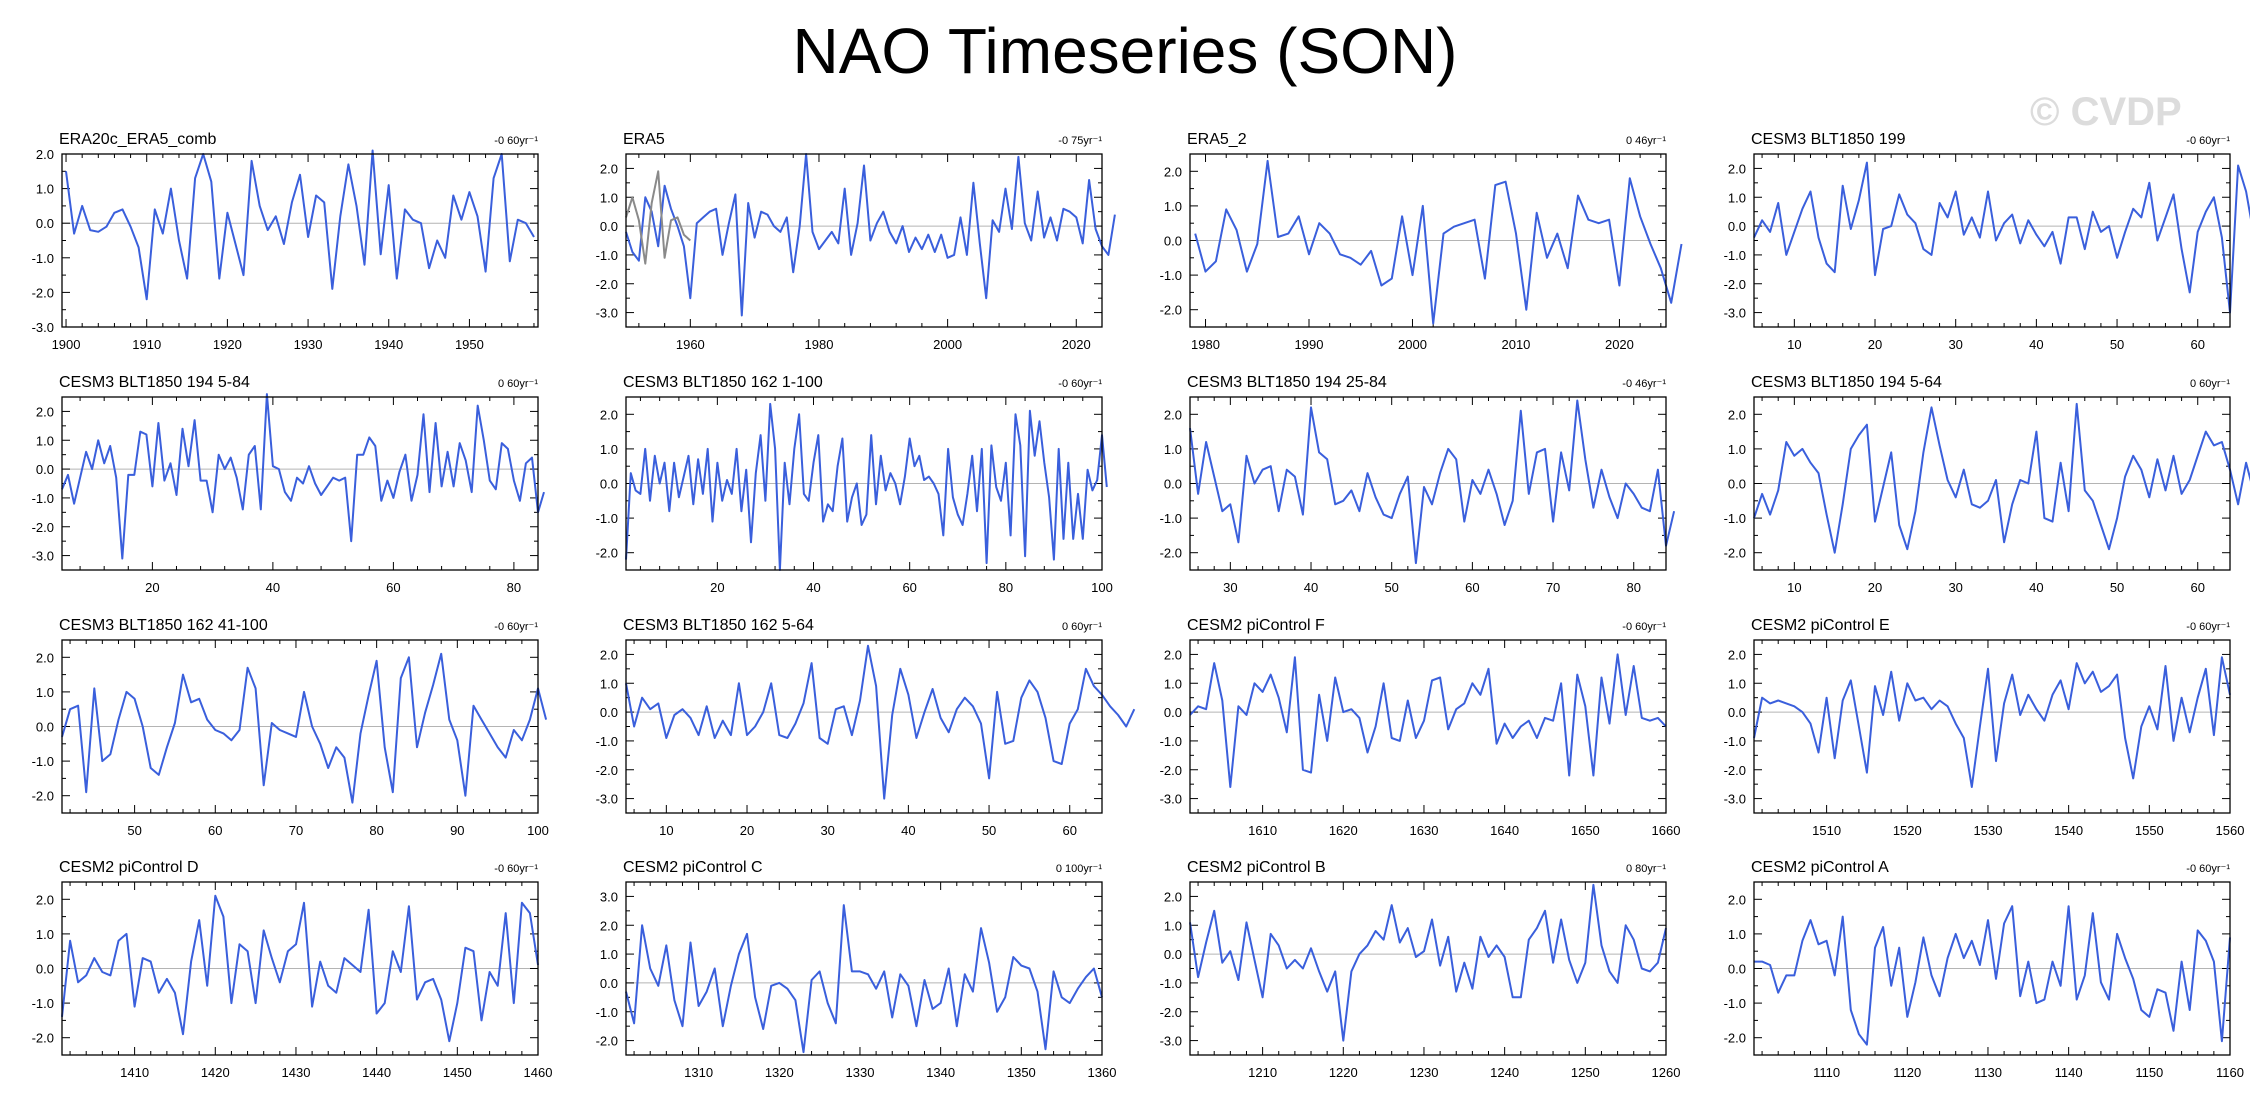 The image size is (2250, 1118). What do you see at coordinates (1515, 344) in the screenshot?
I see `x-tick-label: 2010` at bounding box center [1515, 344].